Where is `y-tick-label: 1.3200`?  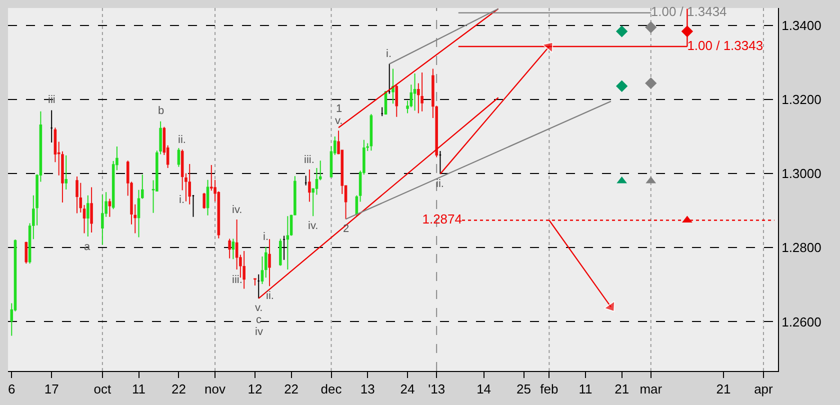
y-tick-label: 1.3200 is located at coordinates (802, 100).